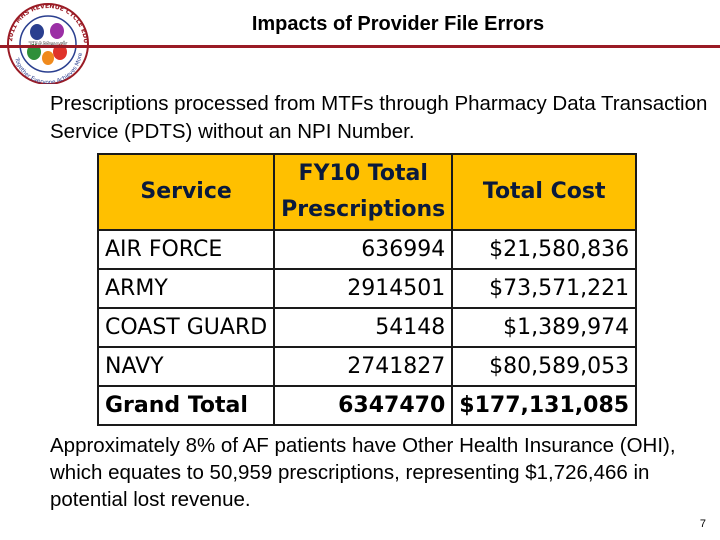 Image resolution: width=720 pixels, height=540 pixels. I want to click on row-service: NAVY, so click(186, 366).